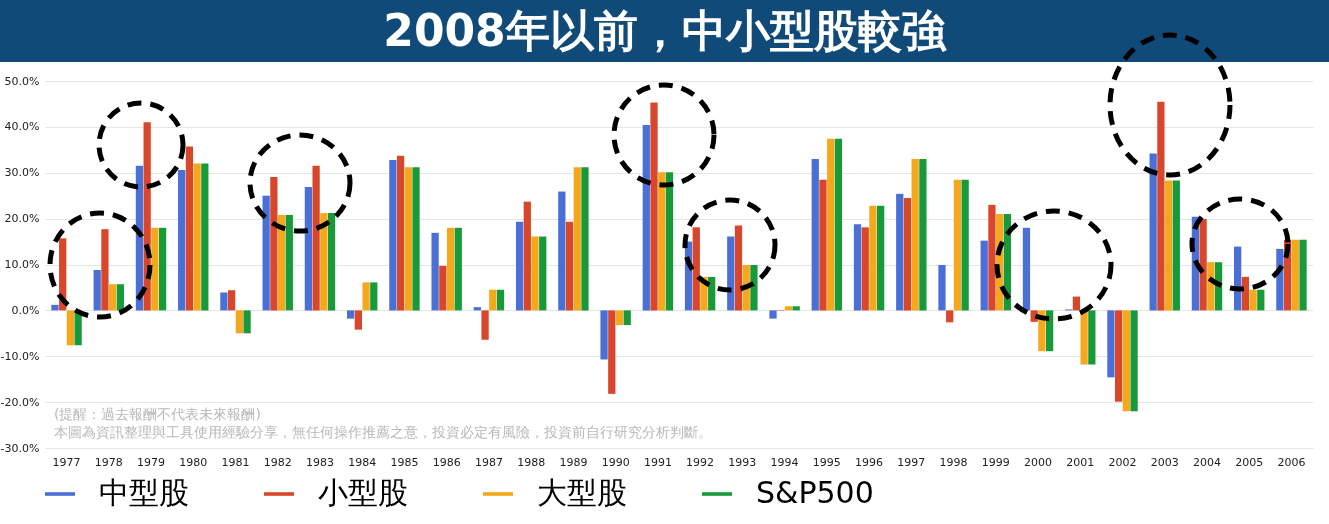 This screenshot has height=524, width=1329. Describe the element at coordinates (235, 462) in the screenshot. I see `x-tick-label: 1981` at that location.